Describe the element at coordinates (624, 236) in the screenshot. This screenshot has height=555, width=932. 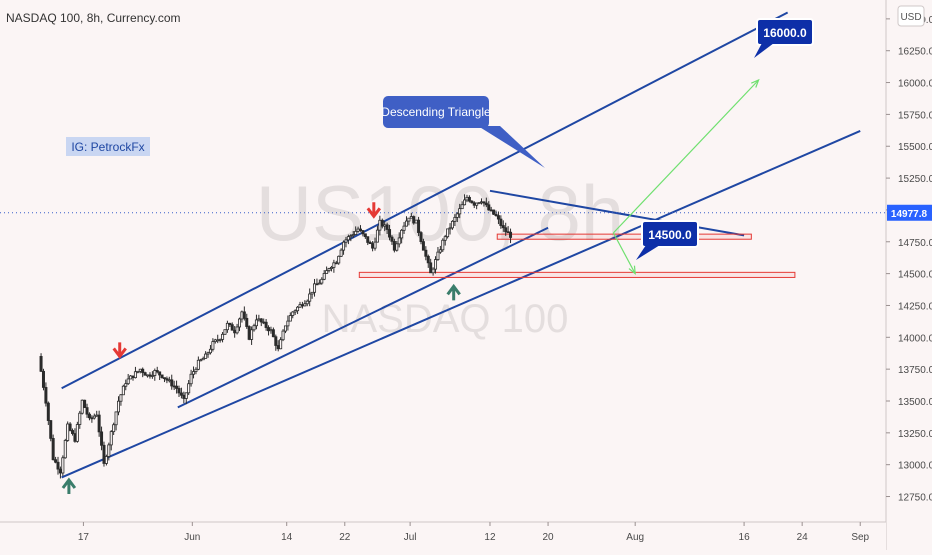
I see `support-zone` at that location.